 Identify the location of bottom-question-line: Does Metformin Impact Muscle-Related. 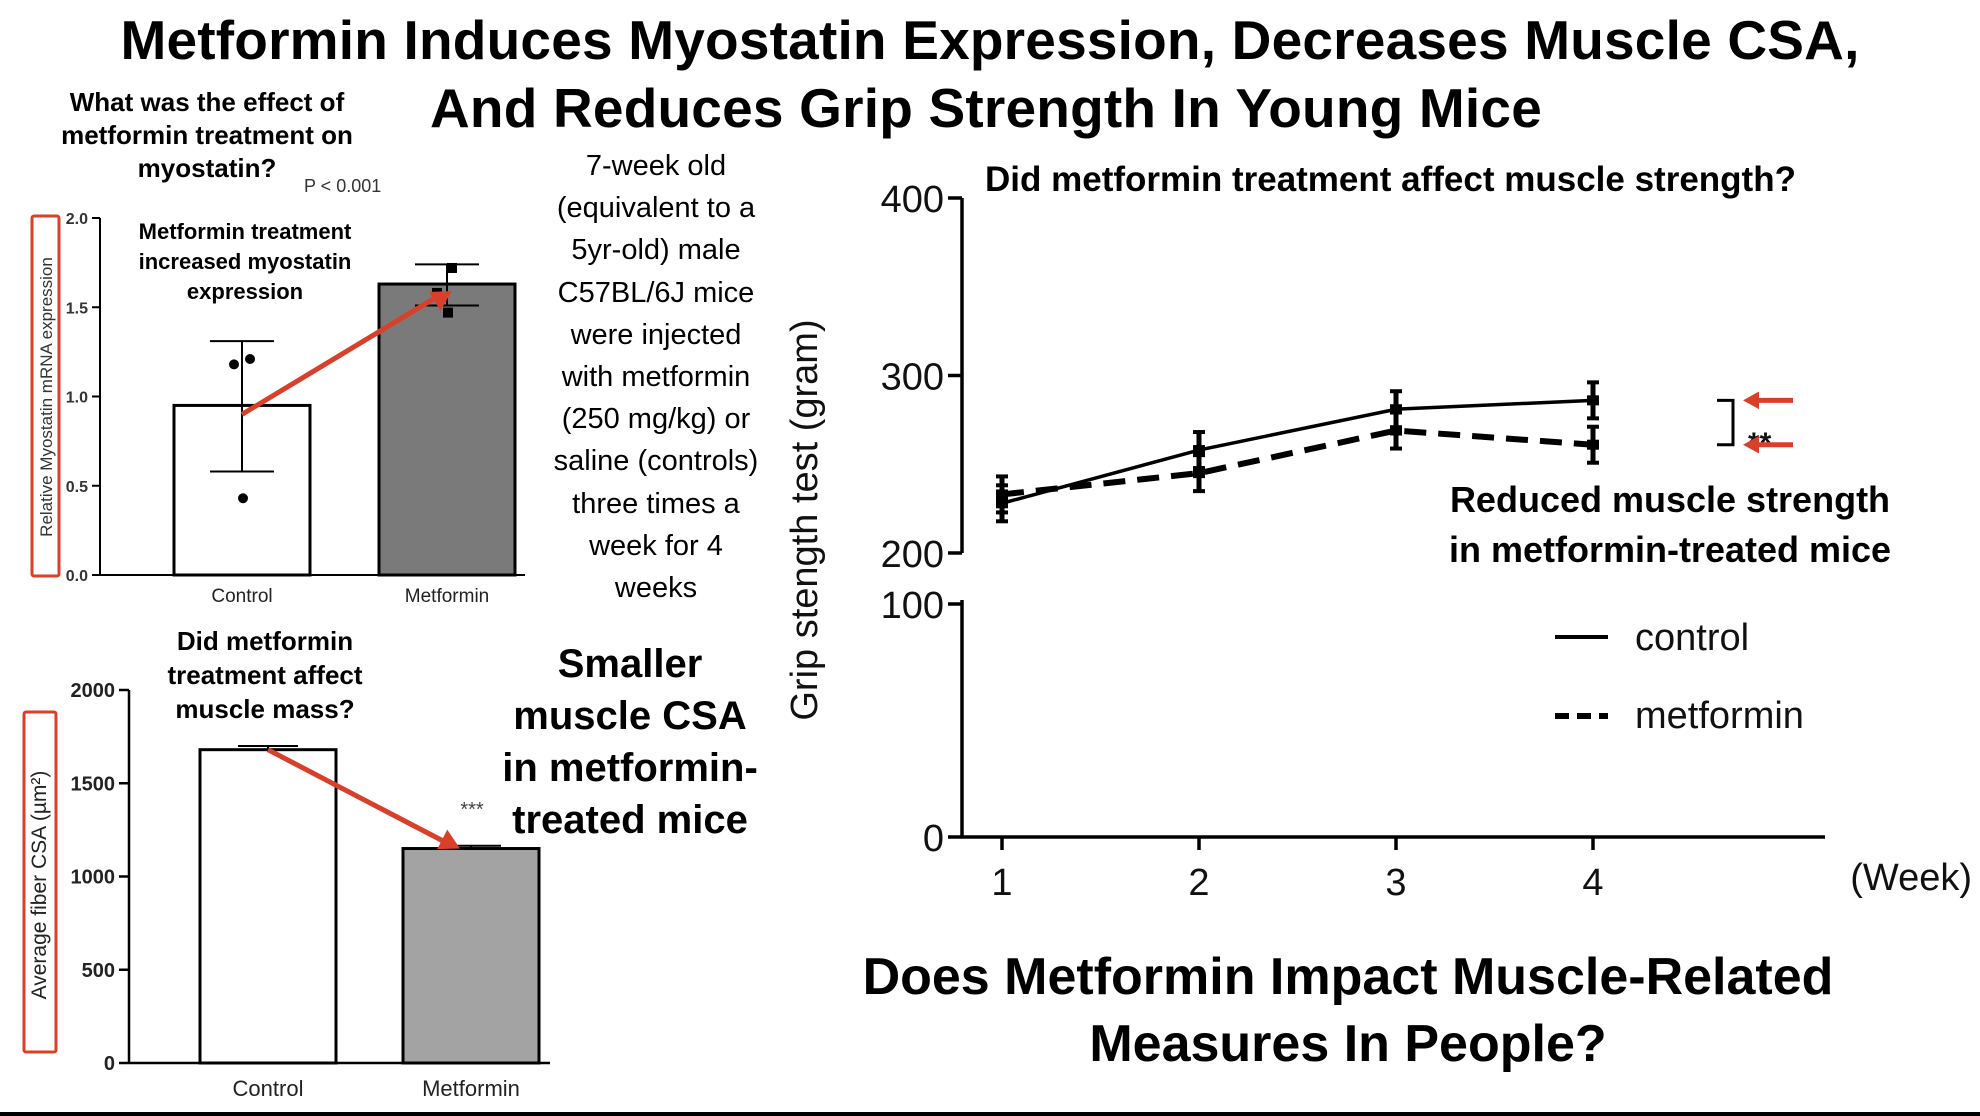
(1348, 977).